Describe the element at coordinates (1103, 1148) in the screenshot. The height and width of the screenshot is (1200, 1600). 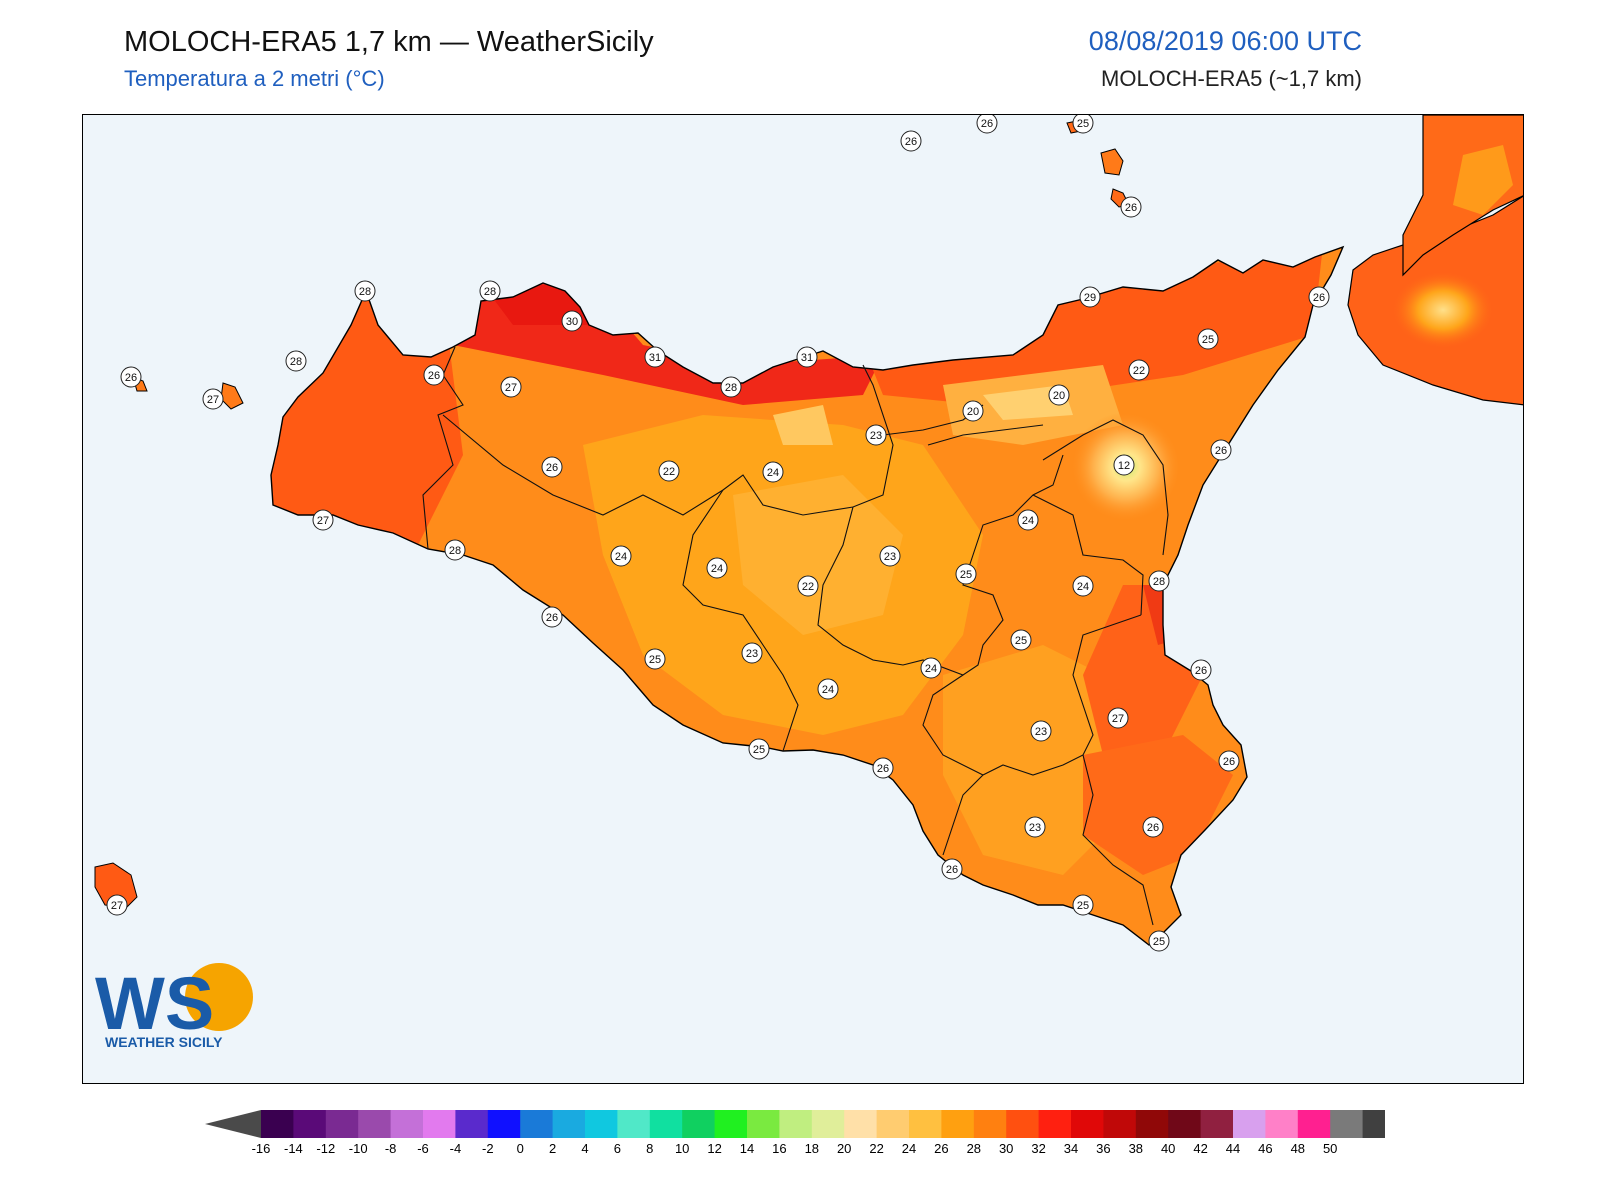
I see `colorbar-tick-label: 36` at that location.